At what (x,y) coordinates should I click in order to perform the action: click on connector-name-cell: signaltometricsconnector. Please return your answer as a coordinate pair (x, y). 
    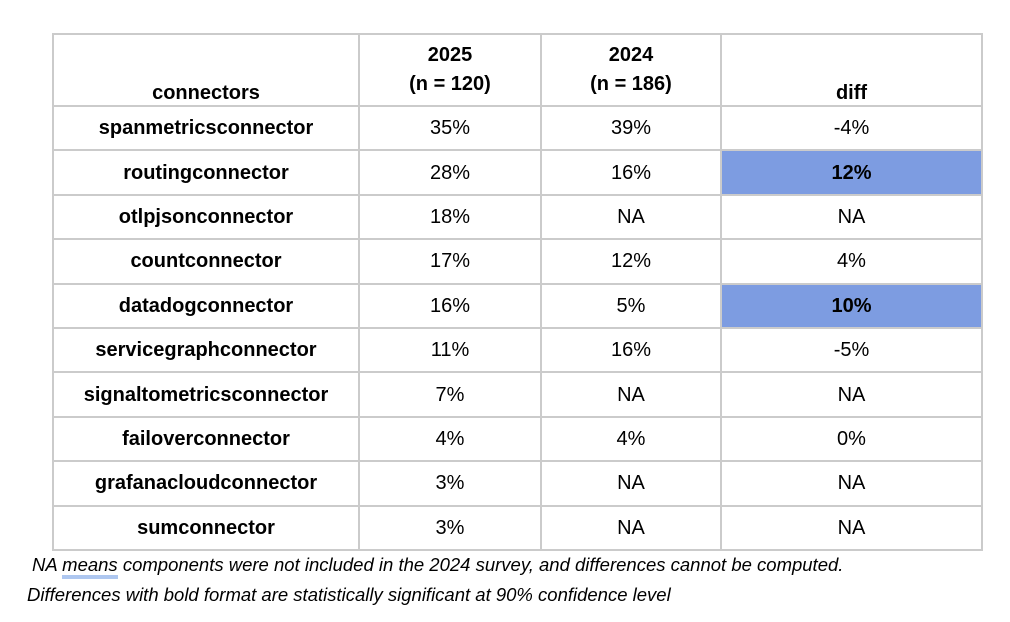
    Looking at the image, I should click on (206, 394).